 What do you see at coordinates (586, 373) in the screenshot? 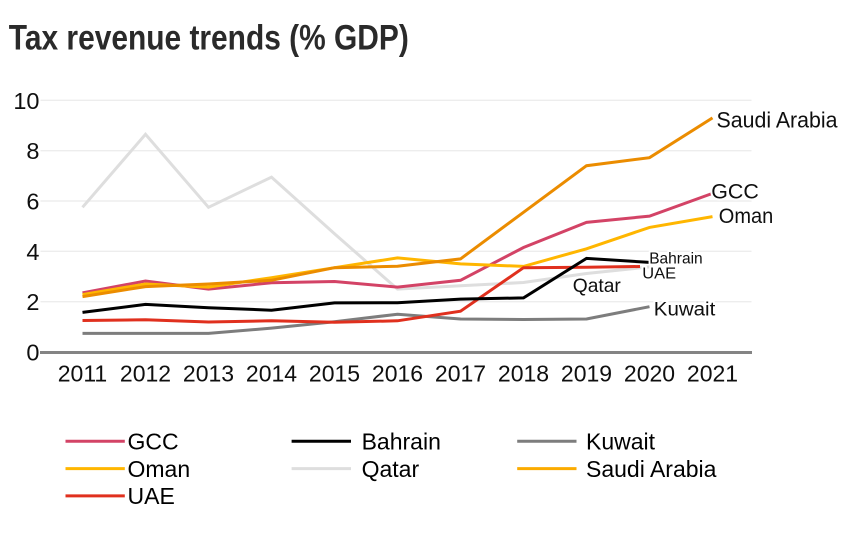
I see `svg-text: 2019` at bounding box center [586, 373].